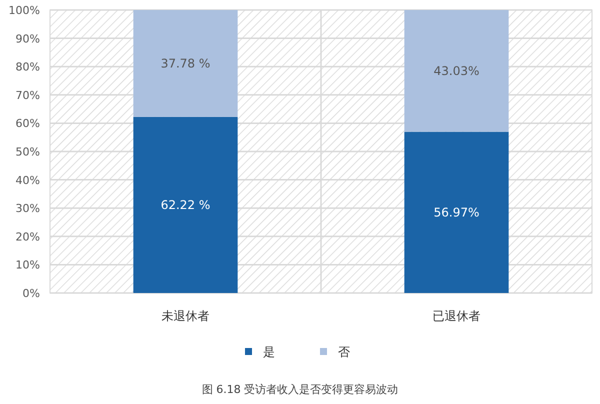 This screenshot has height=404, width=600. I want to click on data-label: 43.03%, so click(457, 71).